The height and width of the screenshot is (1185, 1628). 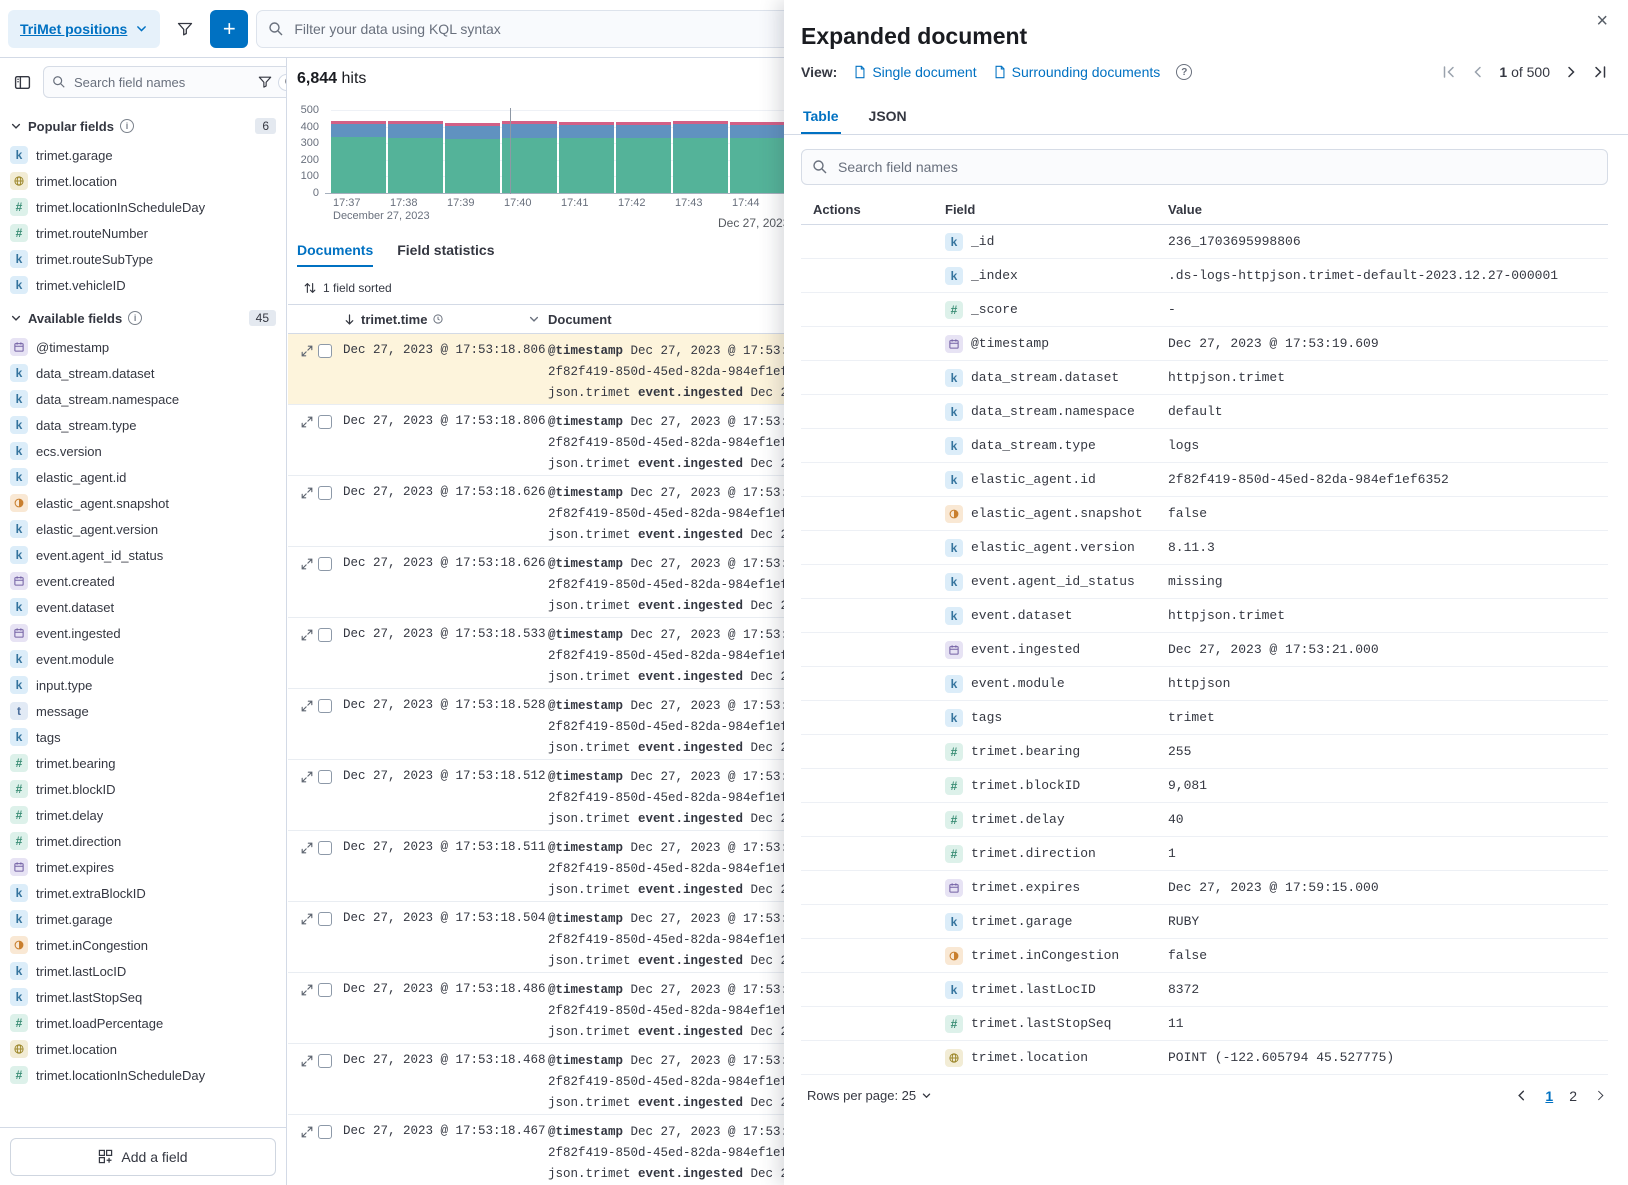 What do you see at coordinates (265, 82) in the screenshot?
I see `field-filter-icon` at bounding box center [265, 82].